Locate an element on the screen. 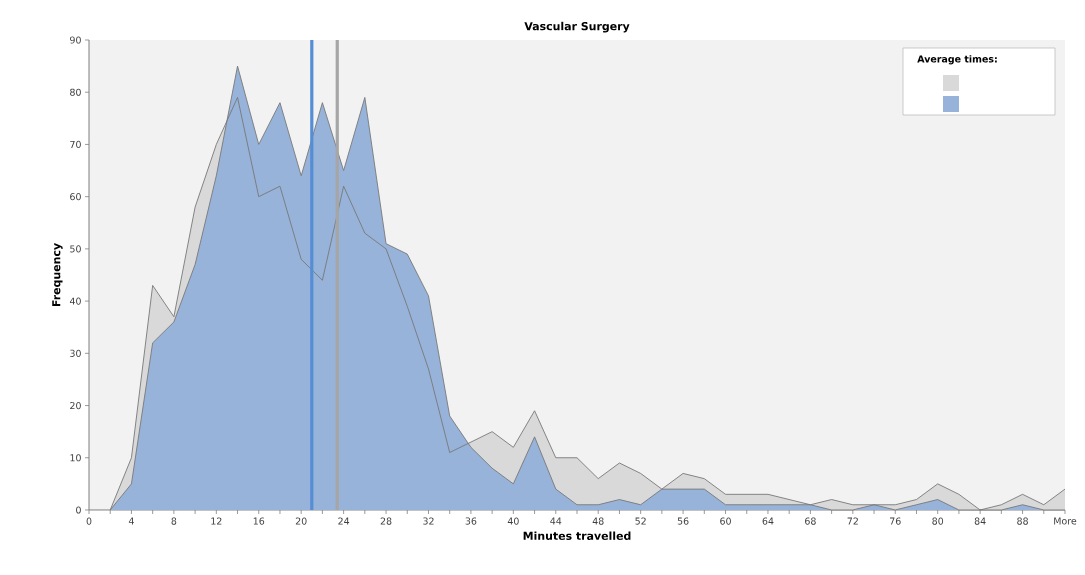 The image size is (1085, 575). x-tick-label: 40 is located at coordinates (513, 521).